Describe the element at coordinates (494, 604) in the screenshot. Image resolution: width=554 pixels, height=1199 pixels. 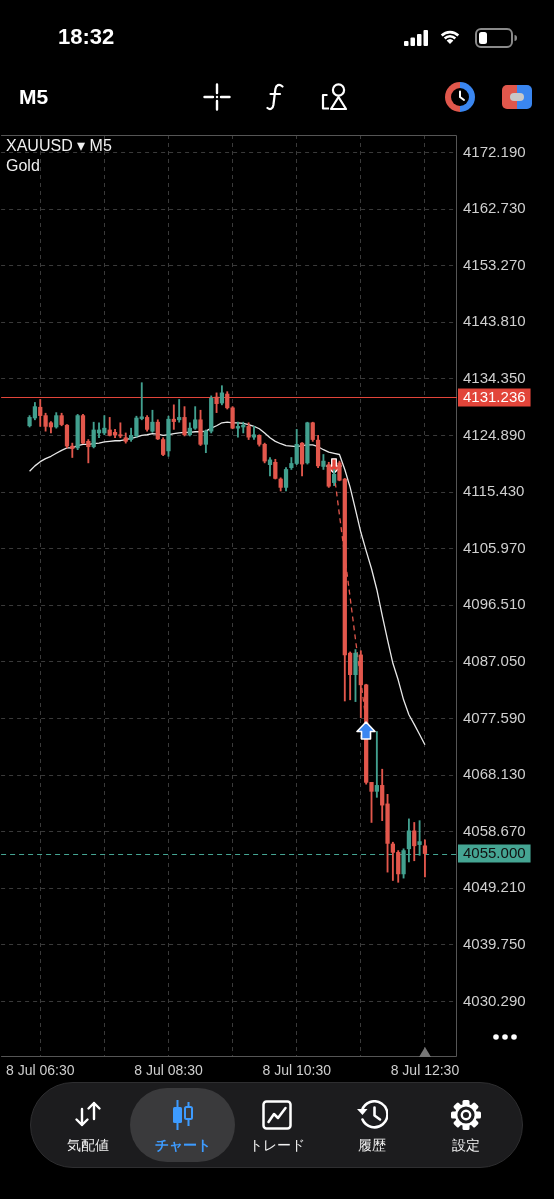
I see `y-tick-label: 4096.510` at that location.